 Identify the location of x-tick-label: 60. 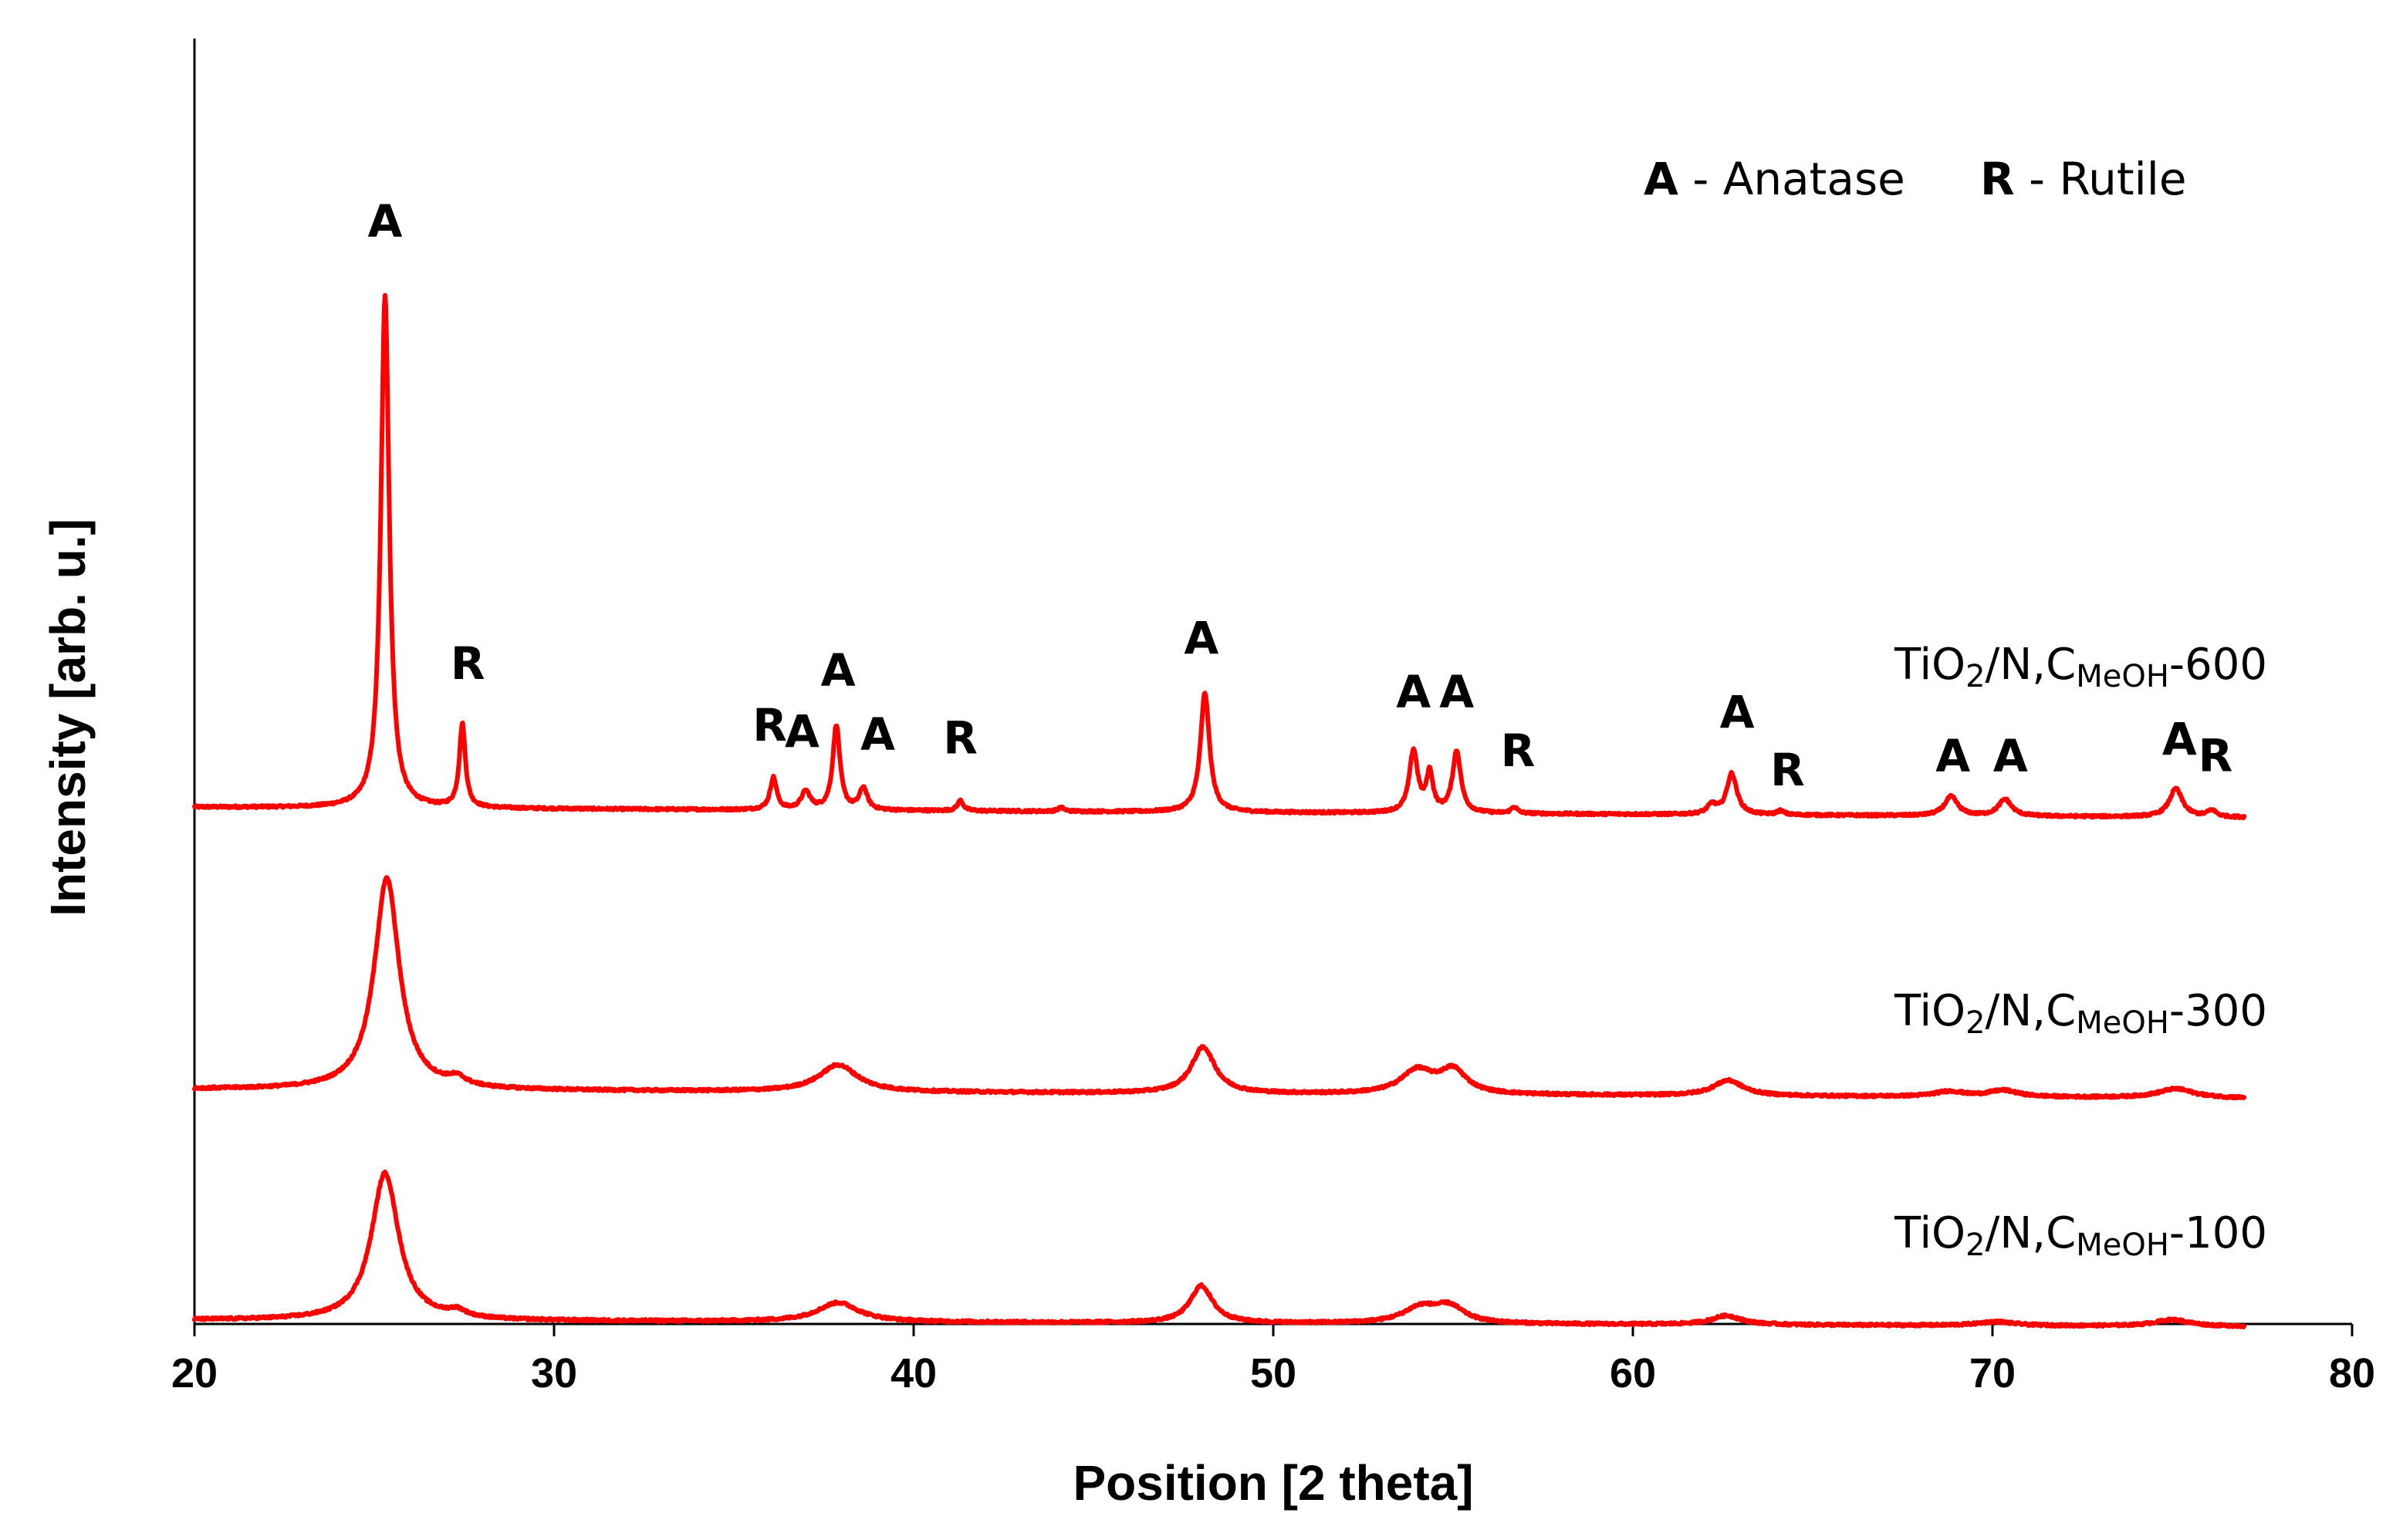
(1633, 1373).